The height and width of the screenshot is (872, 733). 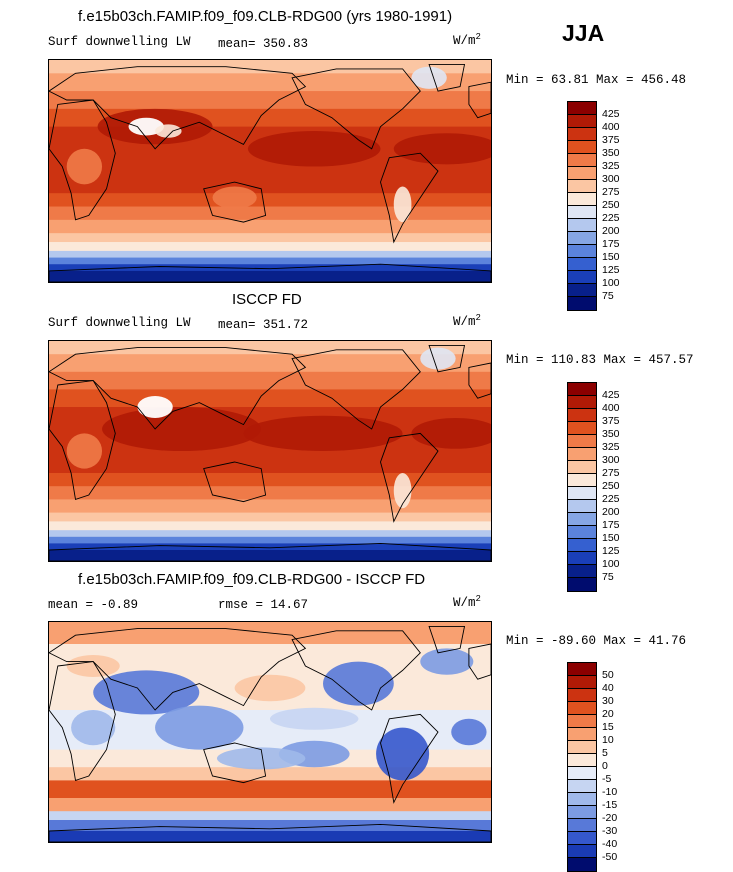 What do you see at coordinates (611, 231) in the screenshot?
I see `colorbar-tick-label: 200` at bounding box center [611, 231].